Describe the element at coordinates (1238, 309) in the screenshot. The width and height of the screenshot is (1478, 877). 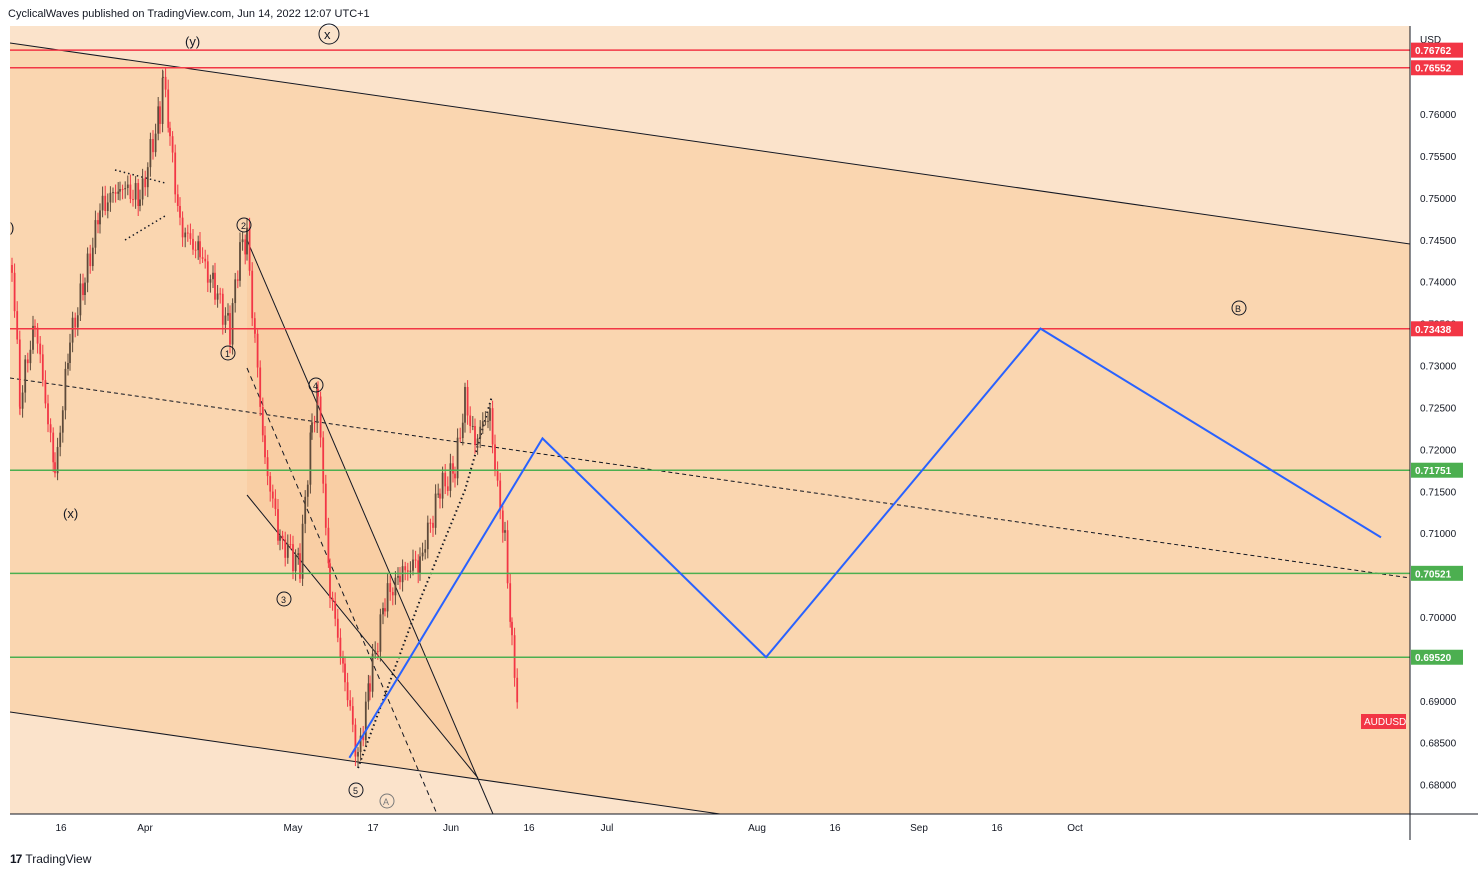
I see `wave-label-B: B` at that location.